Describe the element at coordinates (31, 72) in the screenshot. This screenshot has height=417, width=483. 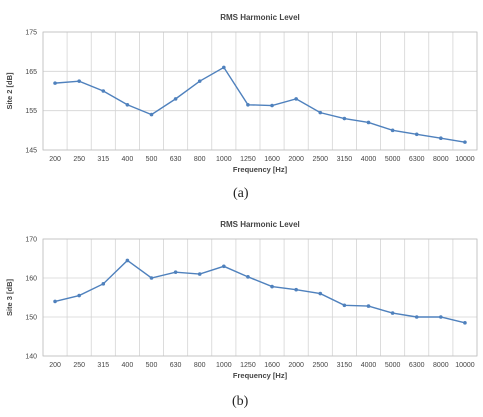
I see `y-tick-label: 165` at that location.